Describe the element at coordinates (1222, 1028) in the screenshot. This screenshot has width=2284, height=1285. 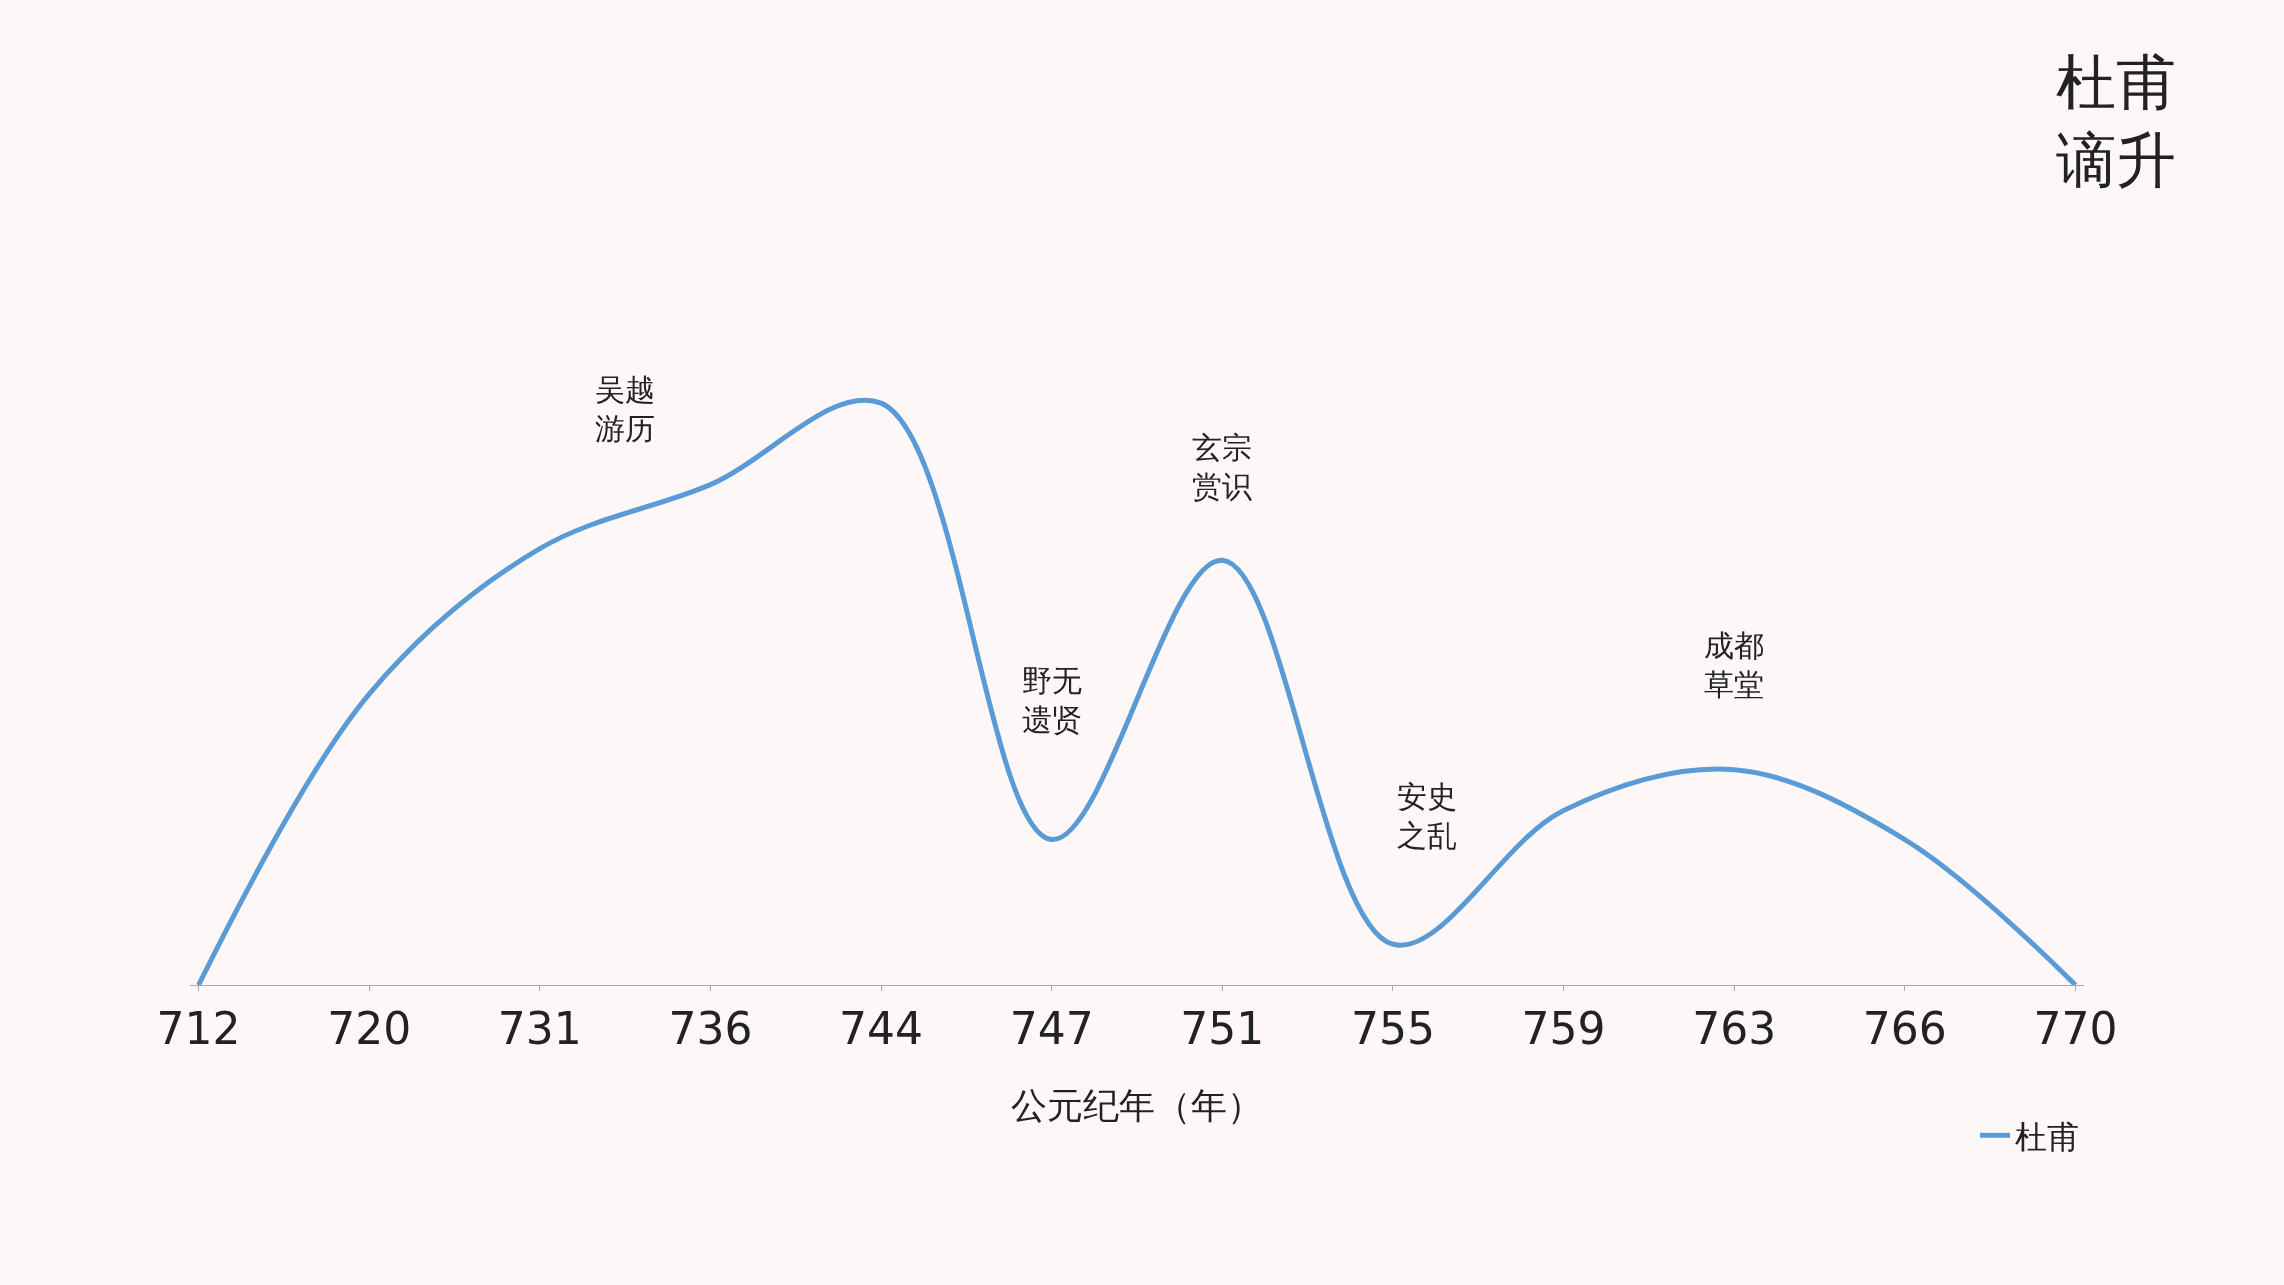
I see `x-tick-label: 751` at that location.